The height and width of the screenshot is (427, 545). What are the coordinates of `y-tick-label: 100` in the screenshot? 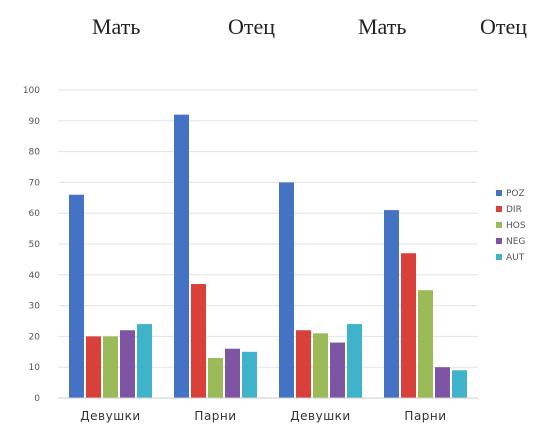 It's located at (31, 91).